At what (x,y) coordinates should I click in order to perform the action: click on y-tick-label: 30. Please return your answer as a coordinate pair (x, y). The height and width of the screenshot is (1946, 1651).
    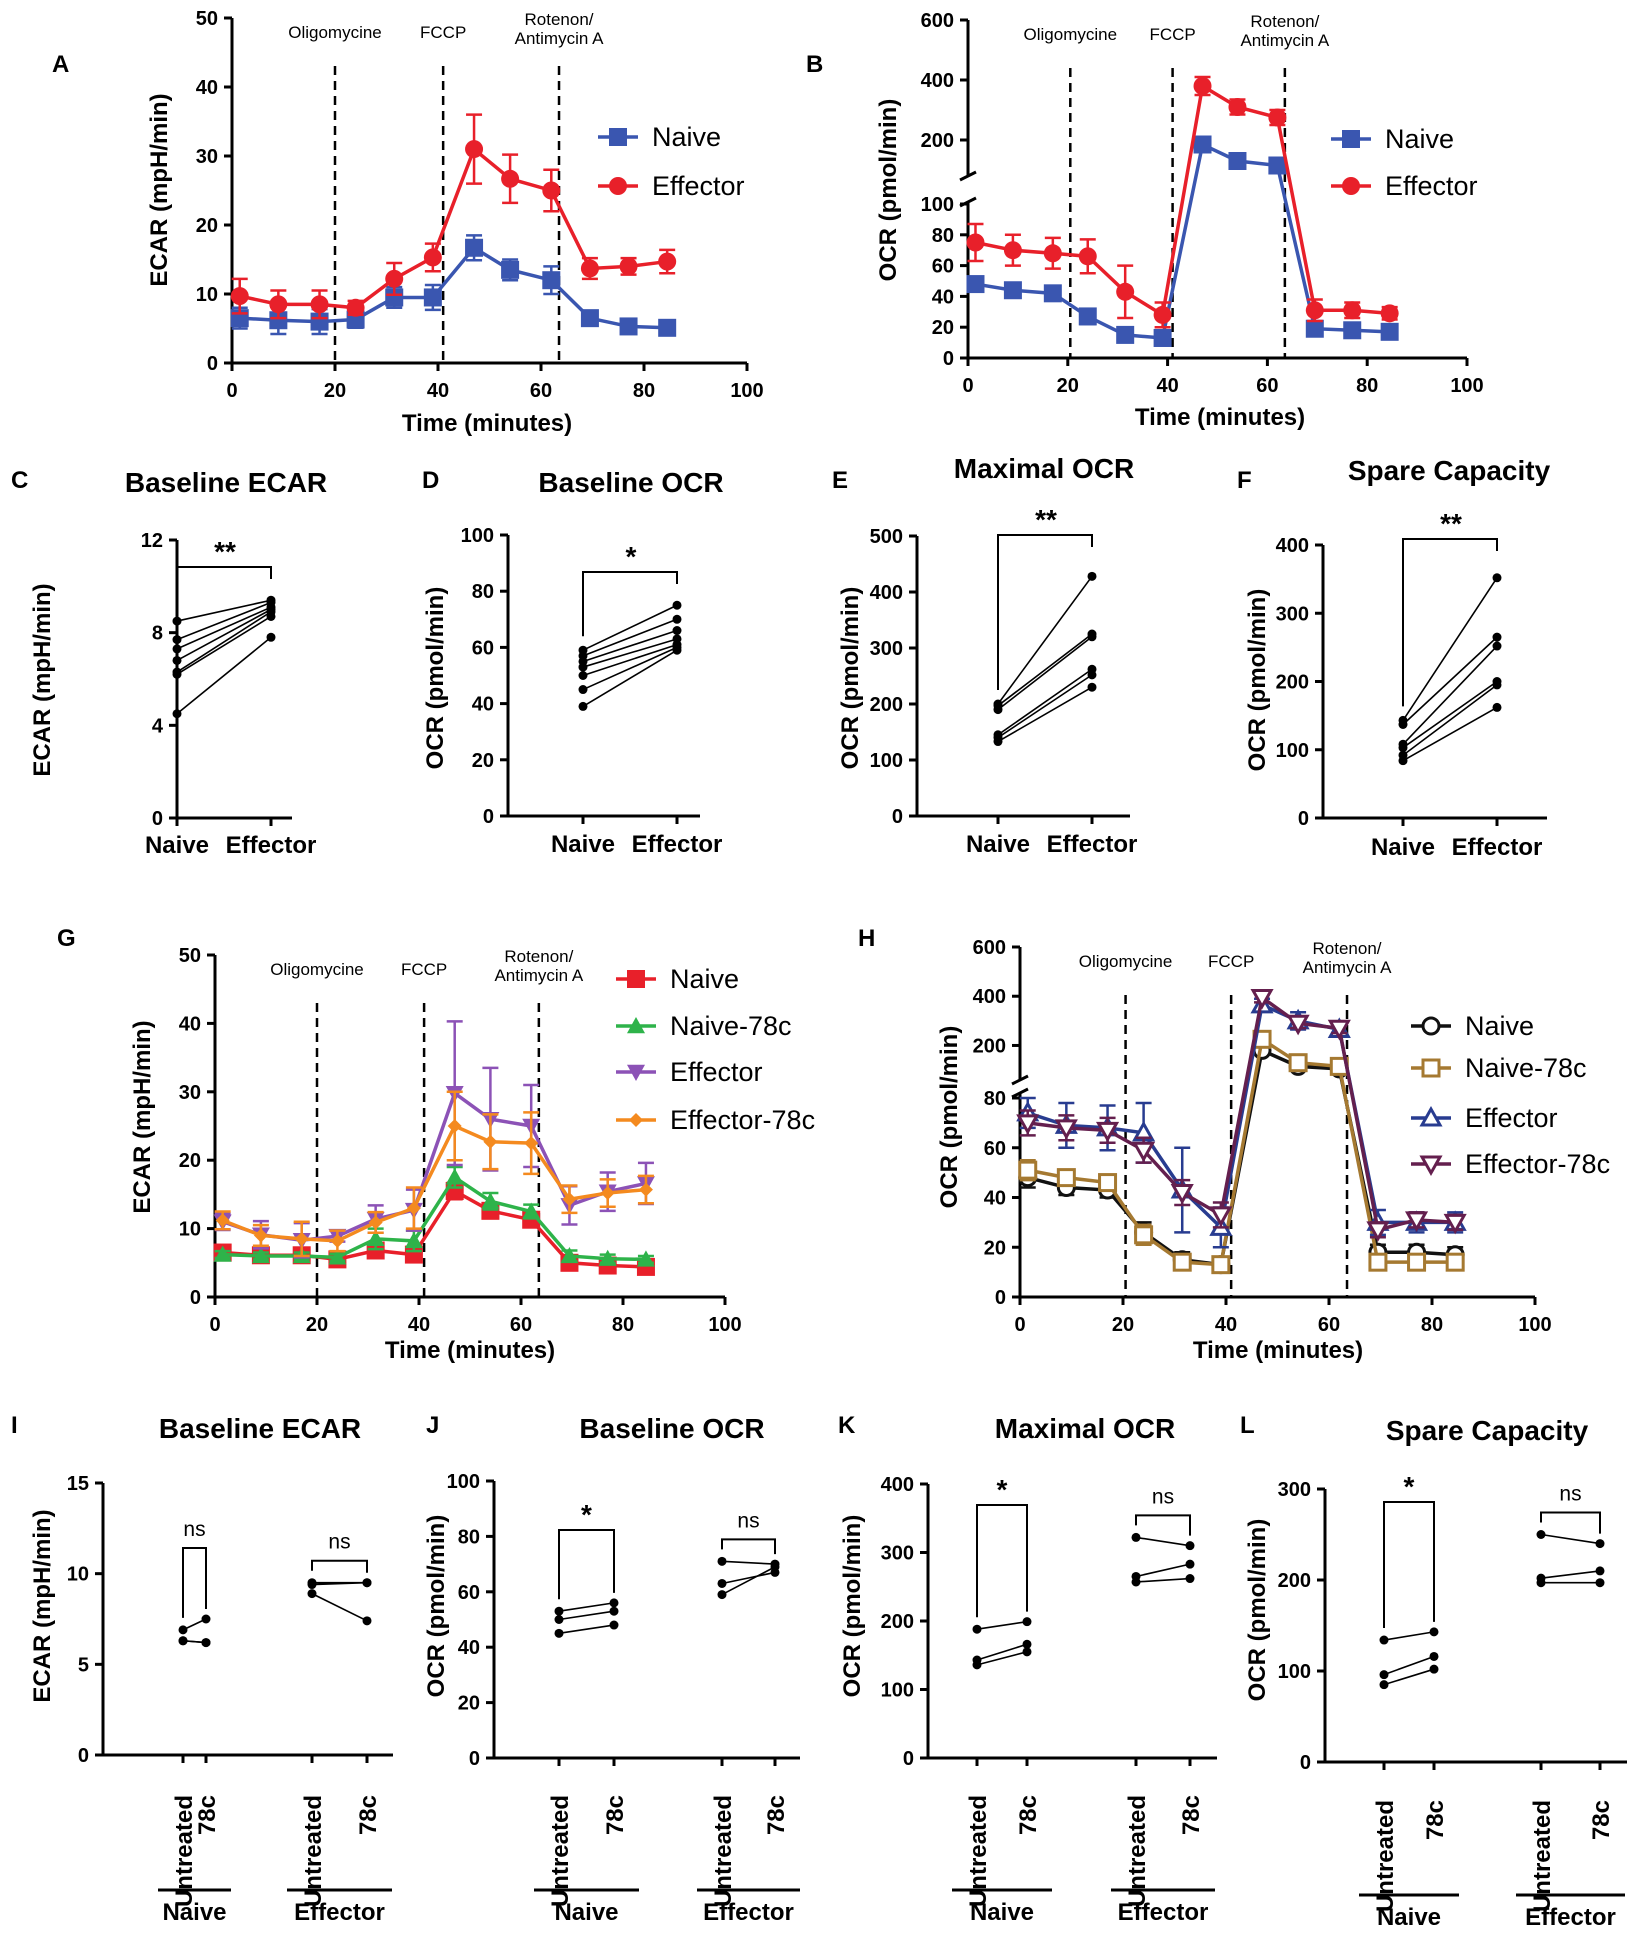
    Looking at the image, I should click on (207, 157).